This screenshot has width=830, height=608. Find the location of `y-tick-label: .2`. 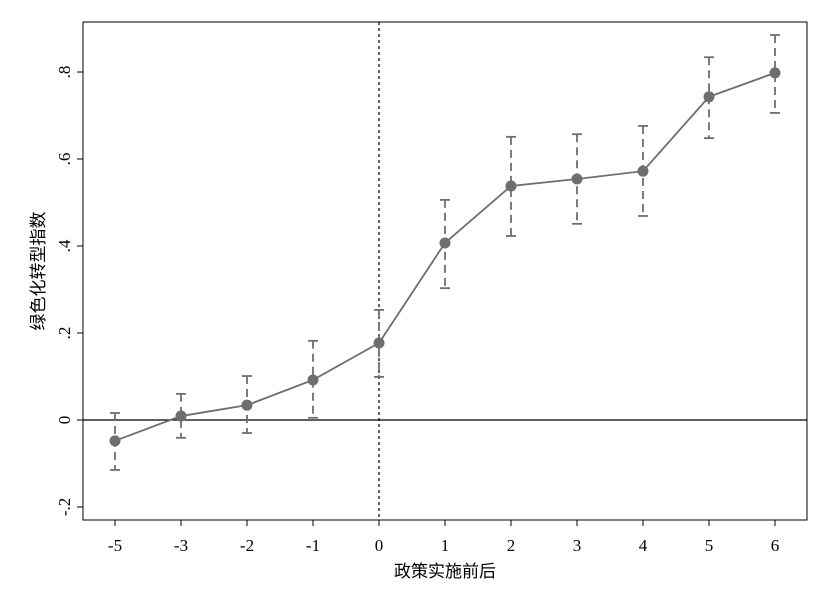

y-tick-label: .2 is located at coordinates (64, 333).